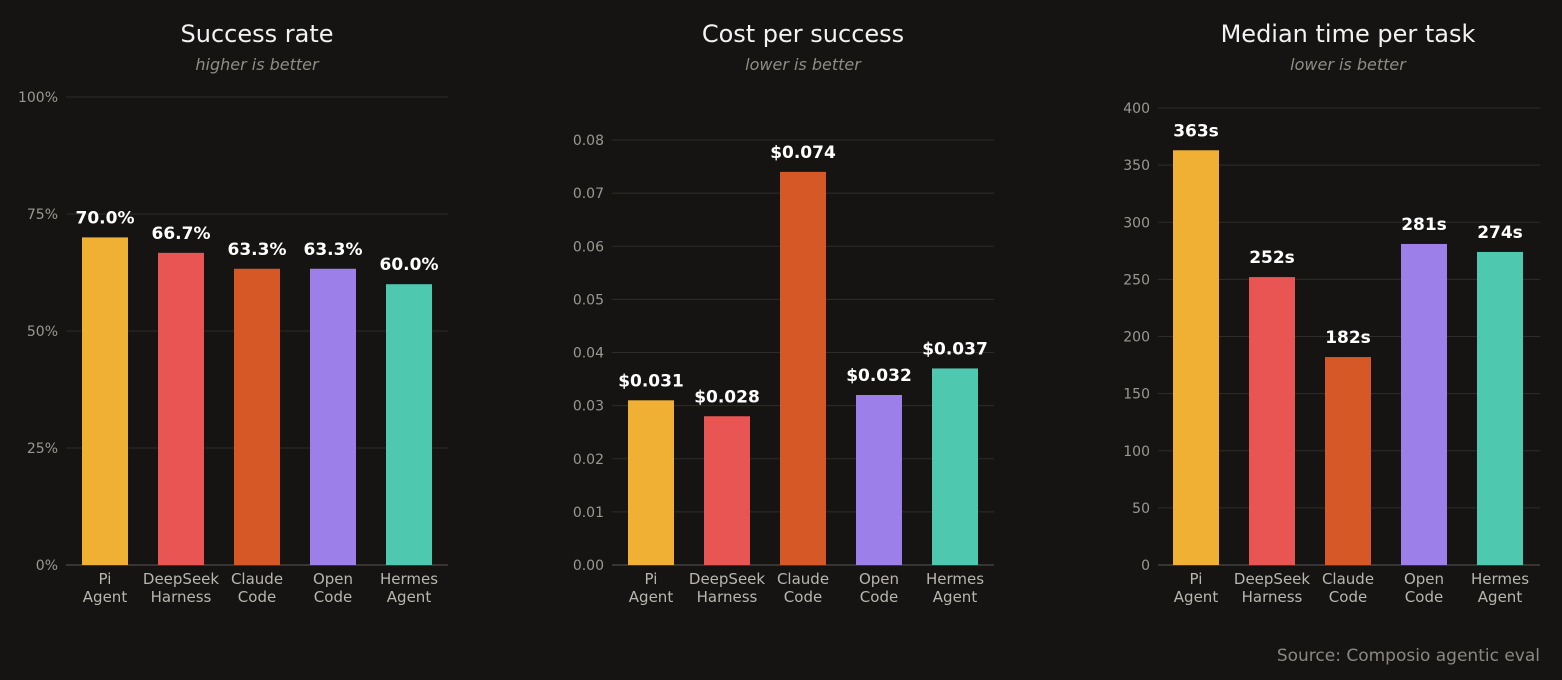  I want to click on bar-value-label: $0.028, so click(727, 397).